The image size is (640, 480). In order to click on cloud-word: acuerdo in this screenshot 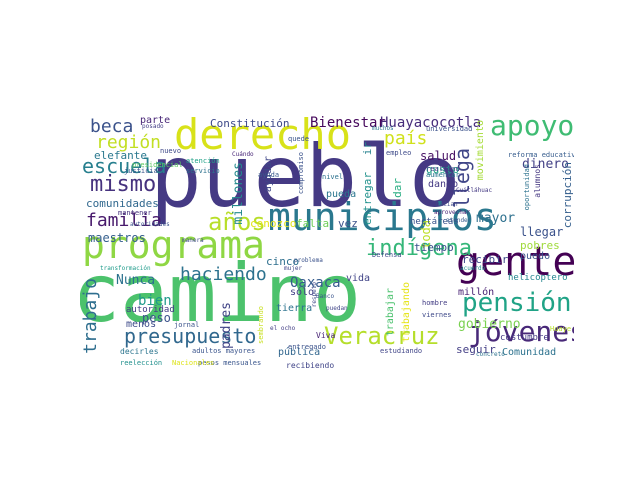, I will do `click(473, 268)`.